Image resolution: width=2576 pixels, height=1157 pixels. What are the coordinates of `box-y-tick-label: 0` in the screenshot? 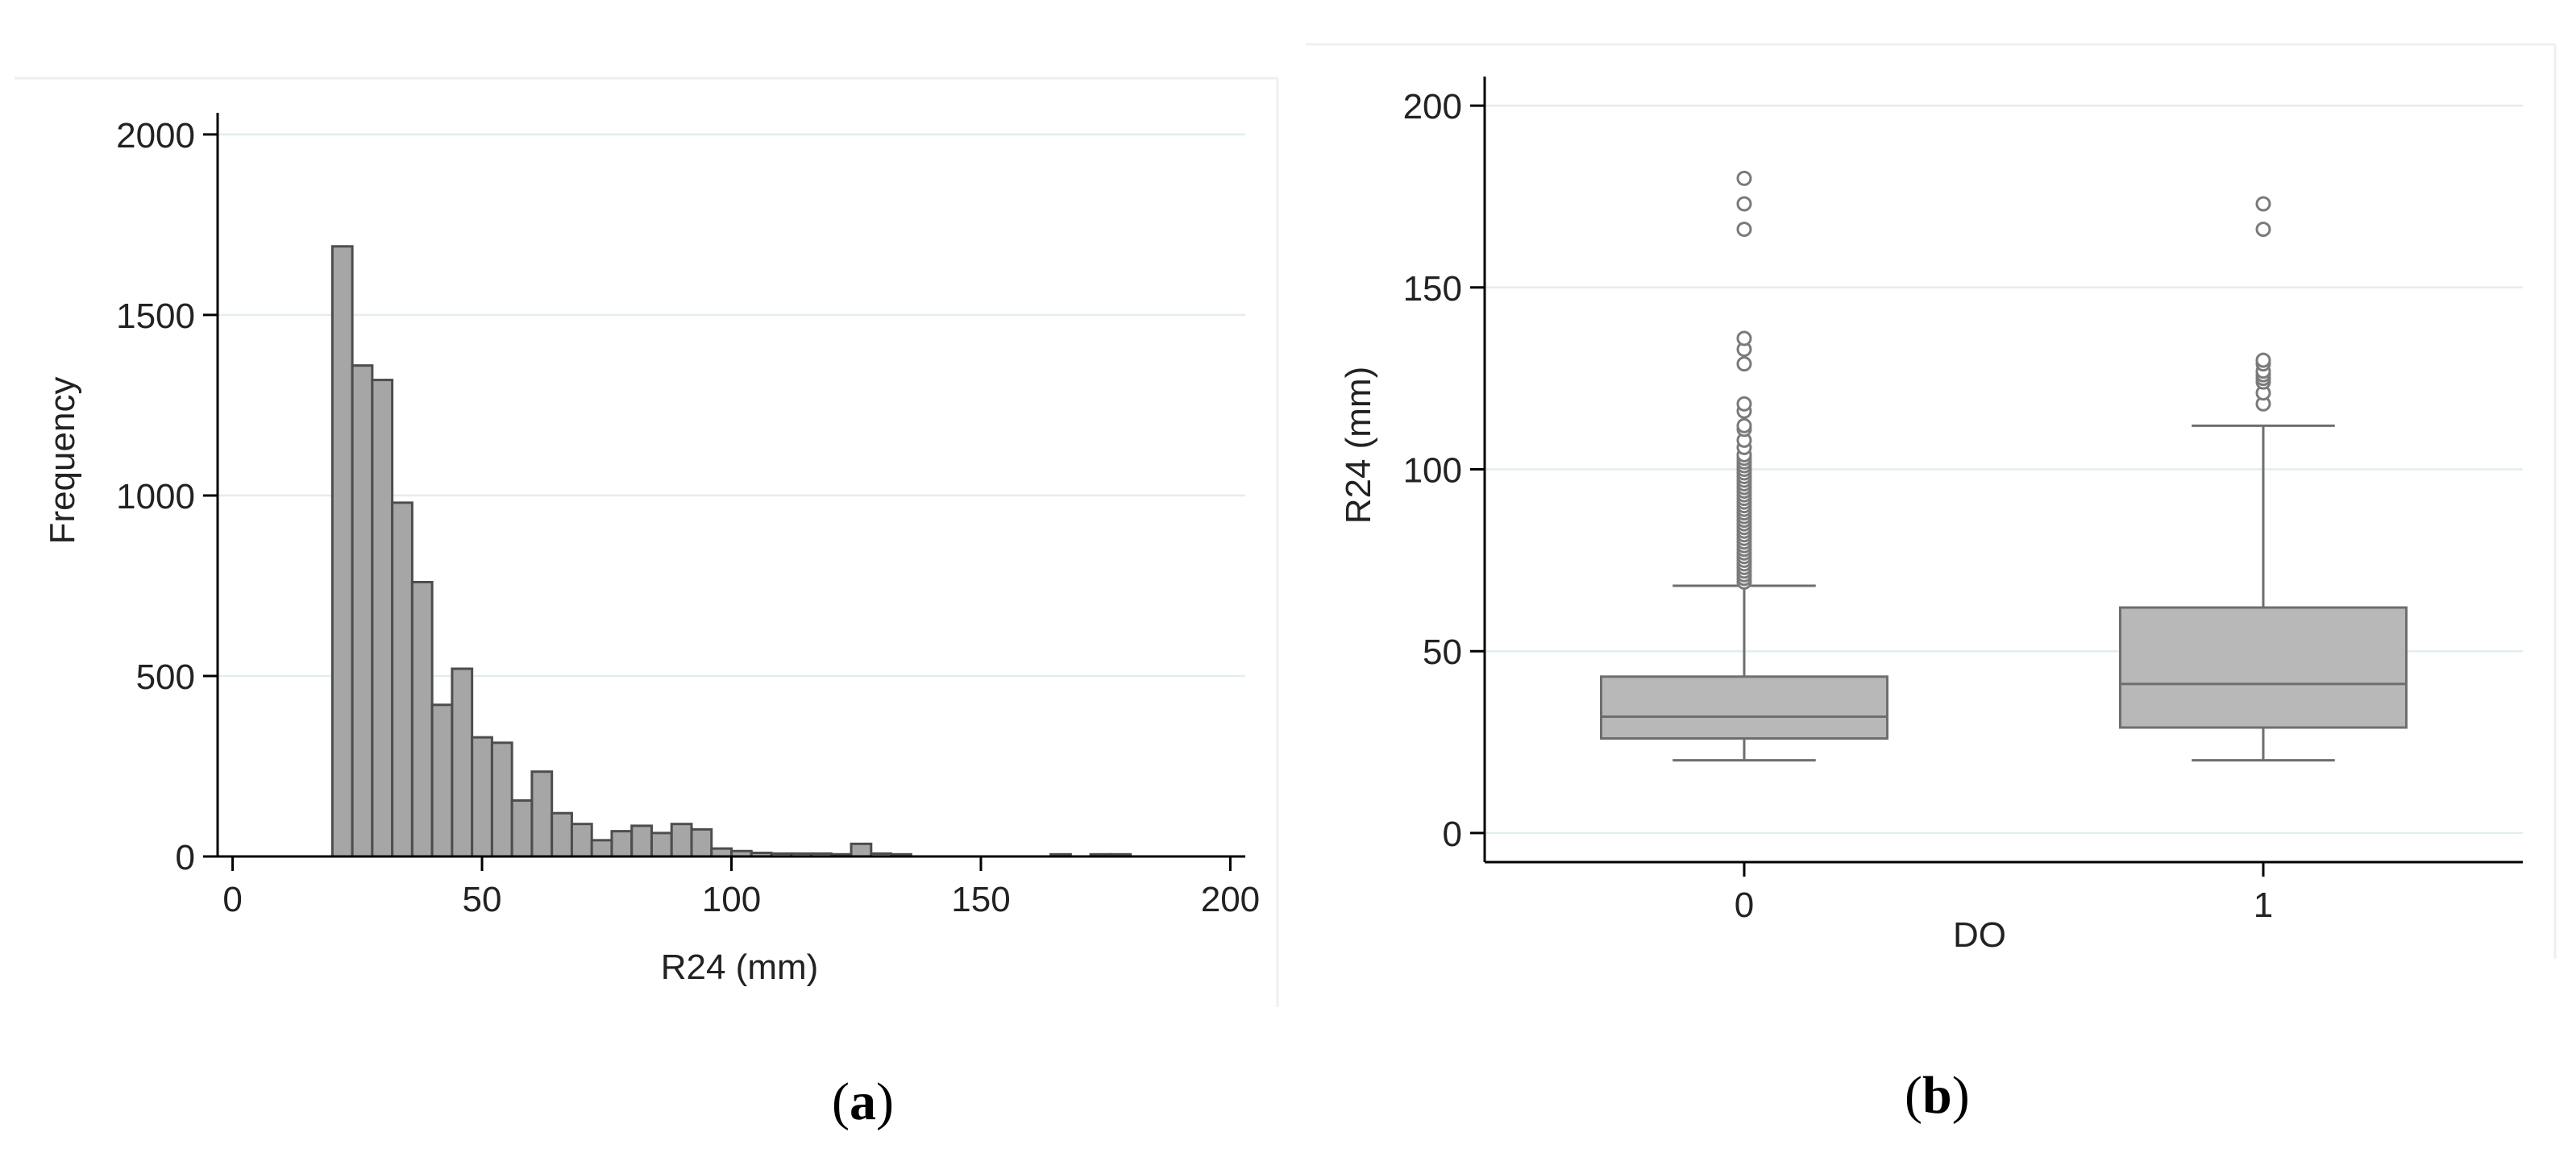 It's located at (1452, 834).